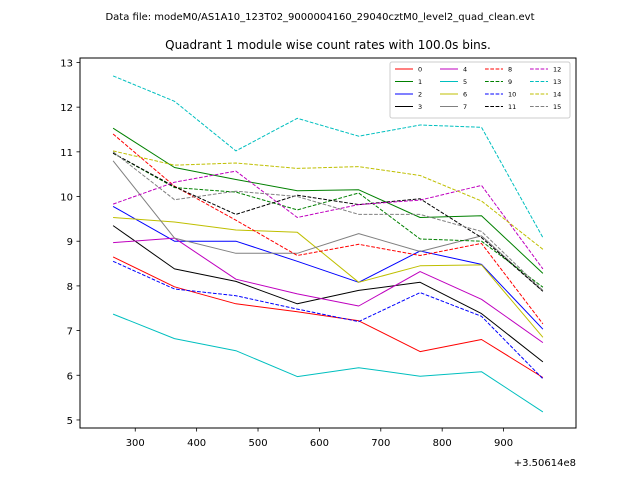  Describe the element at coordinates (453, 82) in the screenshot. I see `legend-item-5: 5` at that location.